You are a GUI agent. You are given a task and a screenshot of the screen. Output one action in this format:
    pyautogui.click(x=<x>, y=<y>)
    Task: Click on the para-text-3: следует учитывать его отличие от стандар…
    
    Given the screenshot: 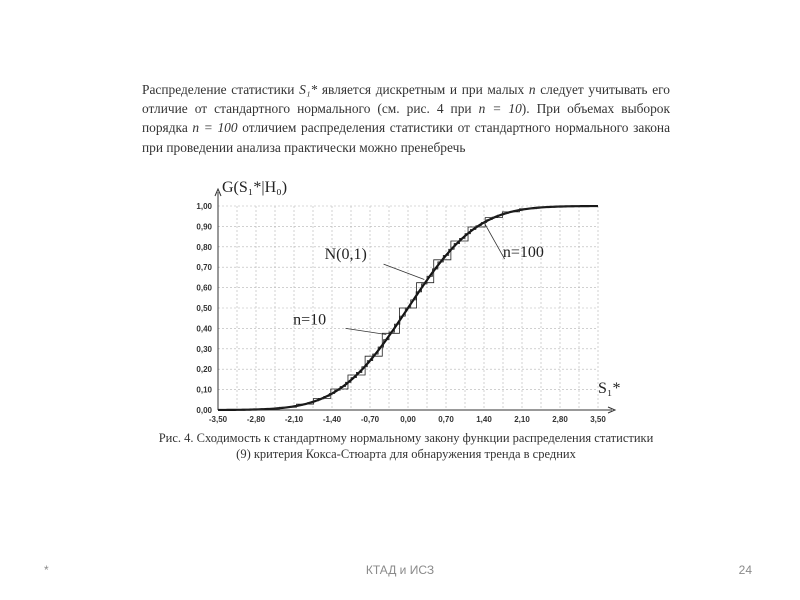 What is the action you would take?
    pyautogui.click(x=406, y=99)
    